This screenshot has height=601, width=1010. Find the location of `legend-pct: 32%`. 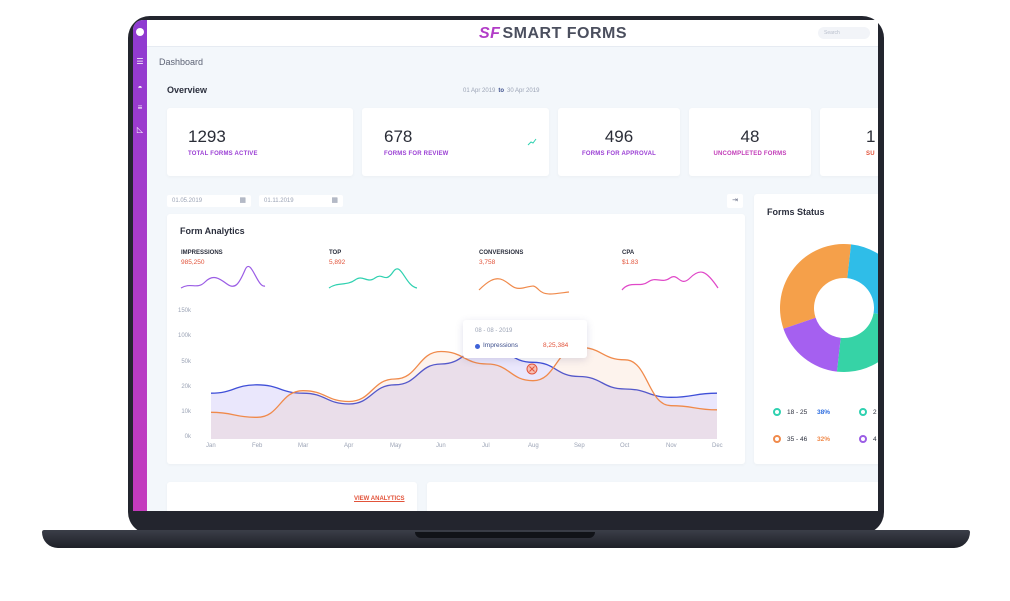

legend-pct: 32% is located at coordinates (824, 439).